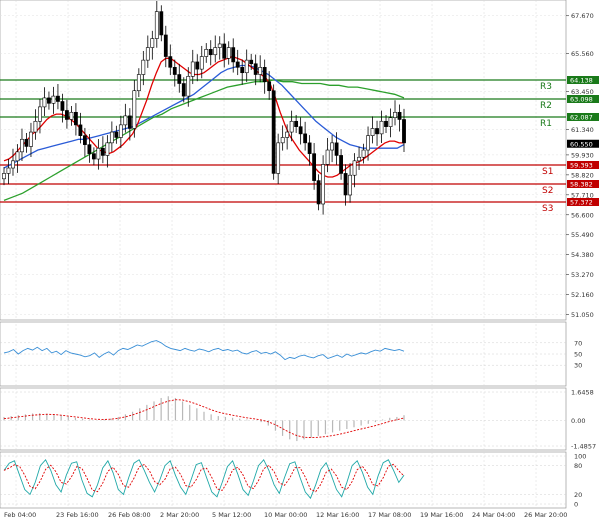  I want to click on stochastic-panel, so click(283, 480).